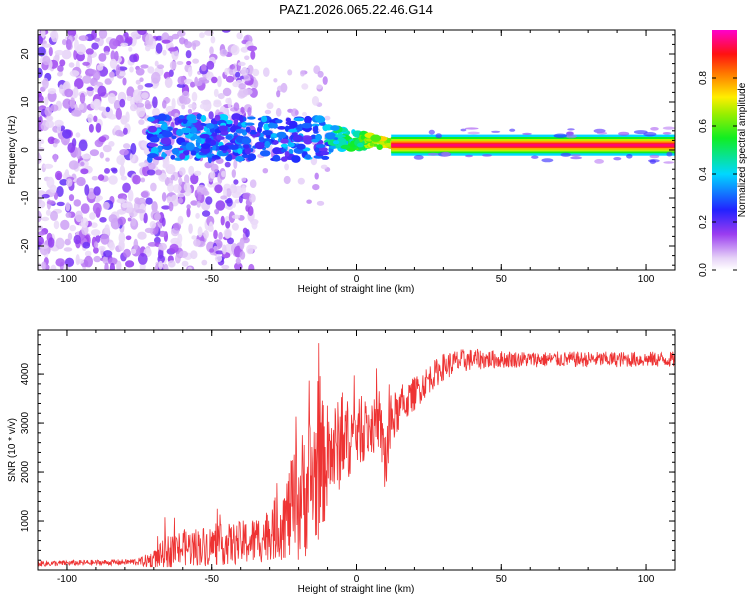 This screenshot has height=605, width=750. What do you see at coordinates (25, 245) in the screenshot?
I see `y-tick-label: -20` at bounding box center [25, 245].